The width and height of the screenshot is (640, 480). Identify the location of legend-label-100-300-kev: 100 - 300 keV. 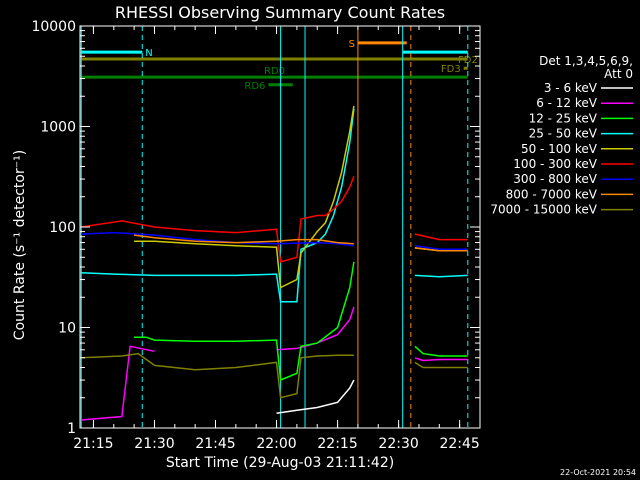
(555, 164).